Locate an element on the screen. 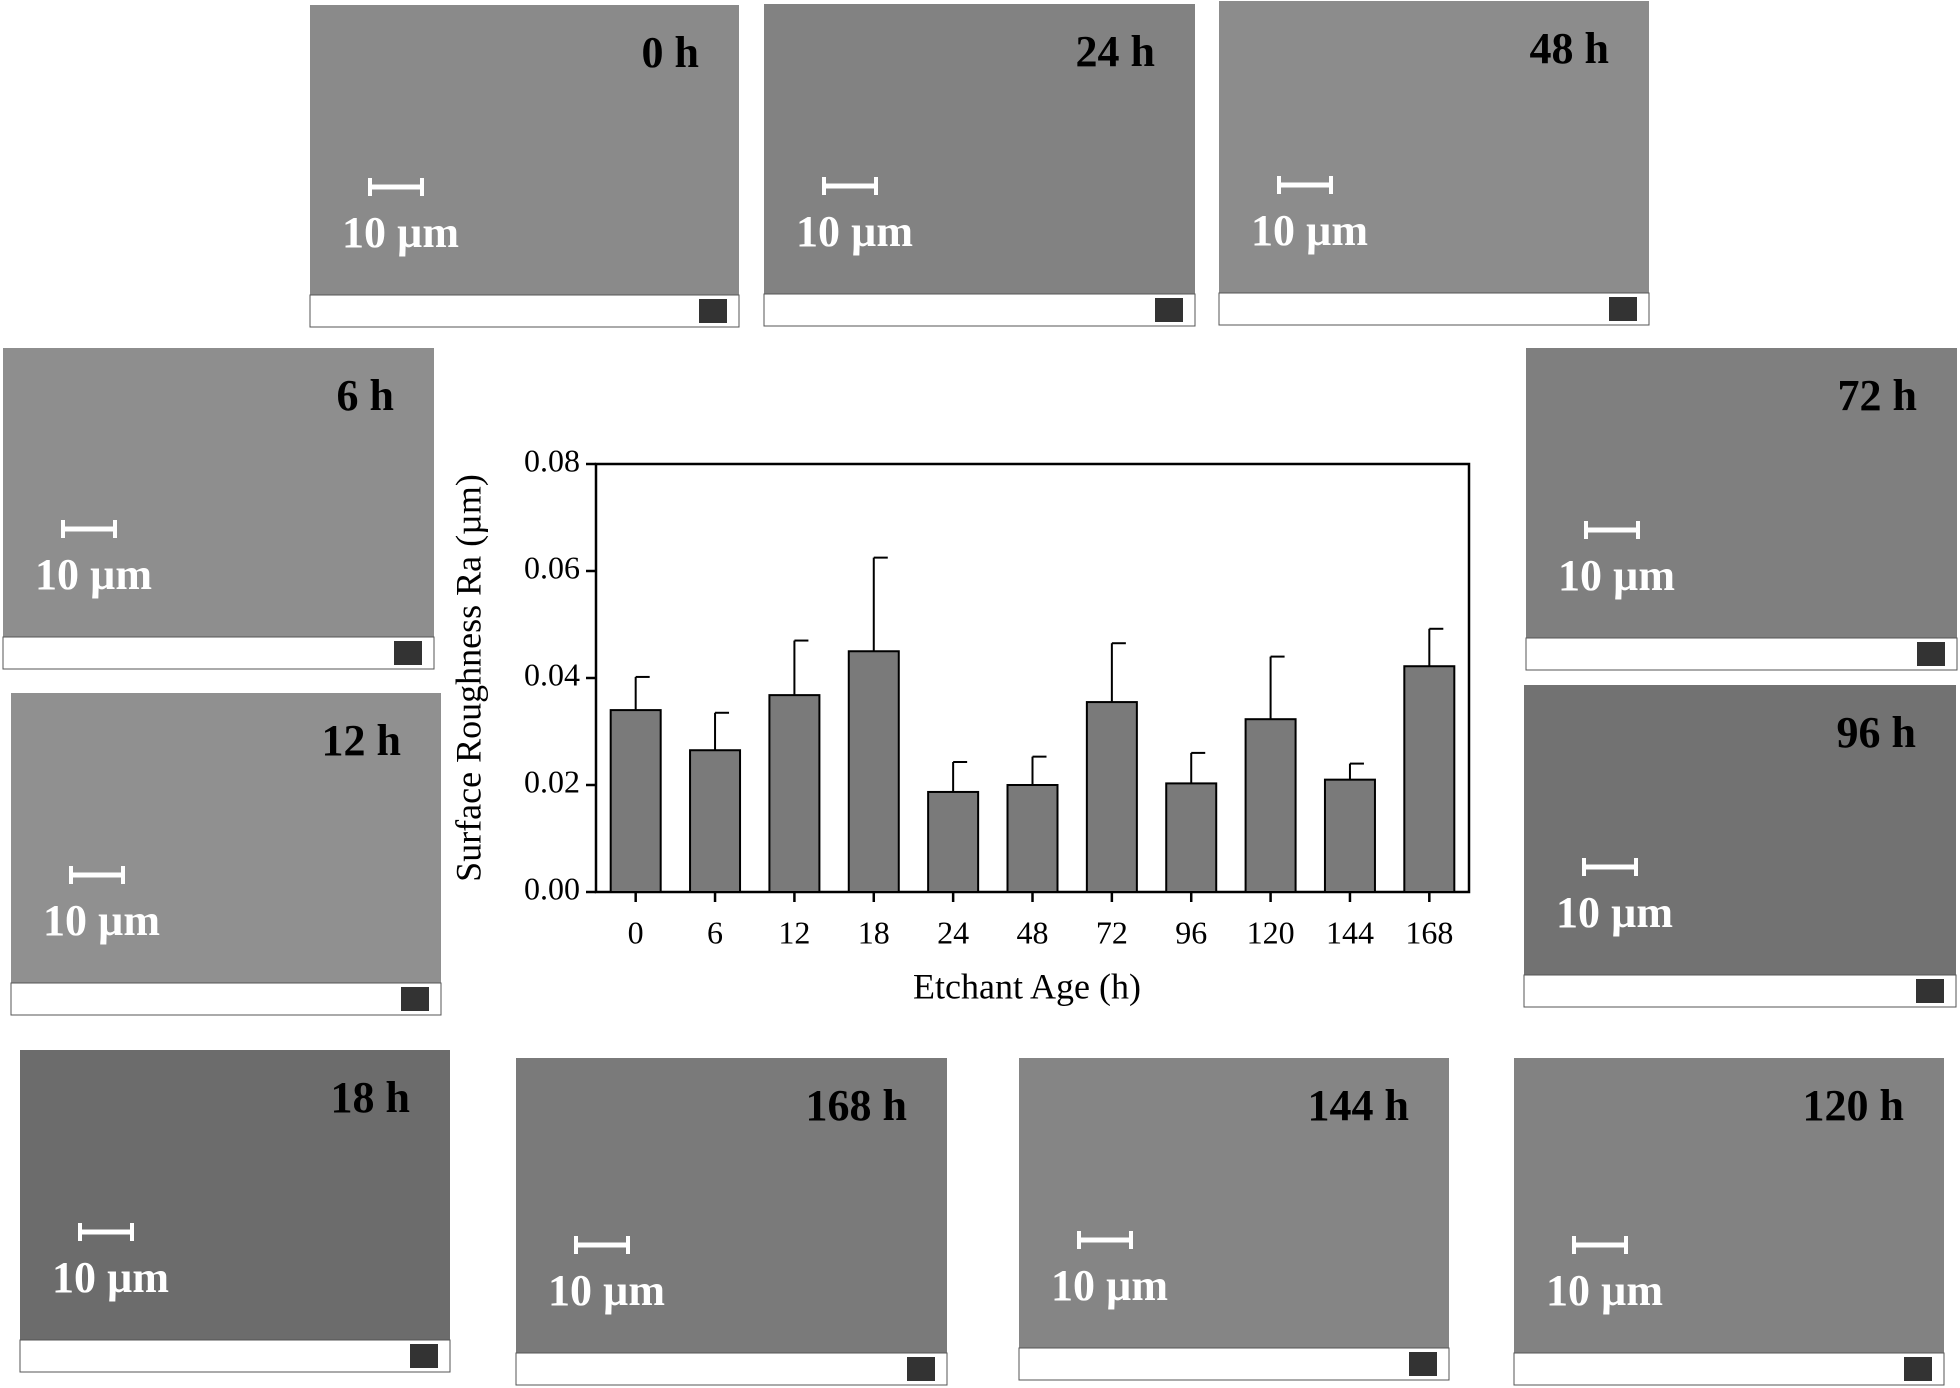  sem-panel: 0 h 10 µm is located at coordinates (524, 166).